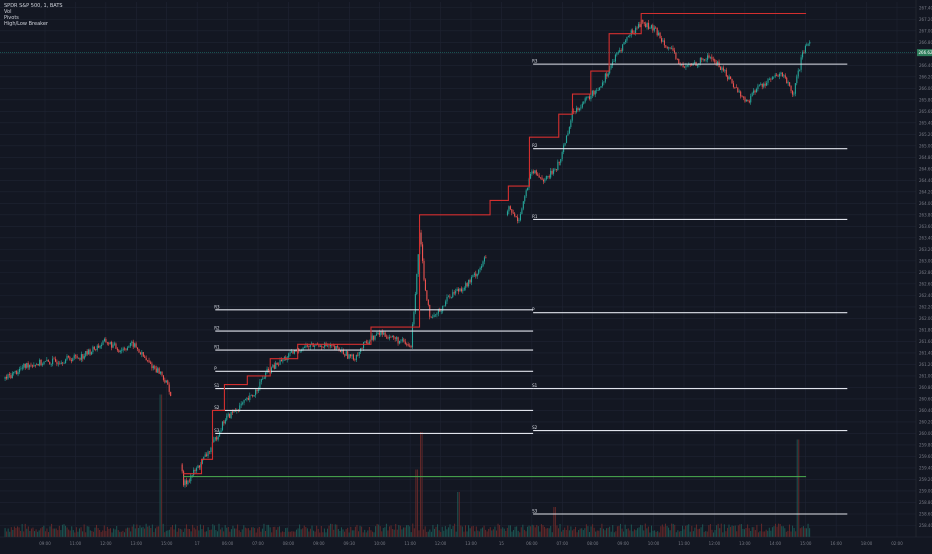 The width and height of the screenshot is (932, 554). I want to click on price-tick-label: 261.80, so click(925, 329).